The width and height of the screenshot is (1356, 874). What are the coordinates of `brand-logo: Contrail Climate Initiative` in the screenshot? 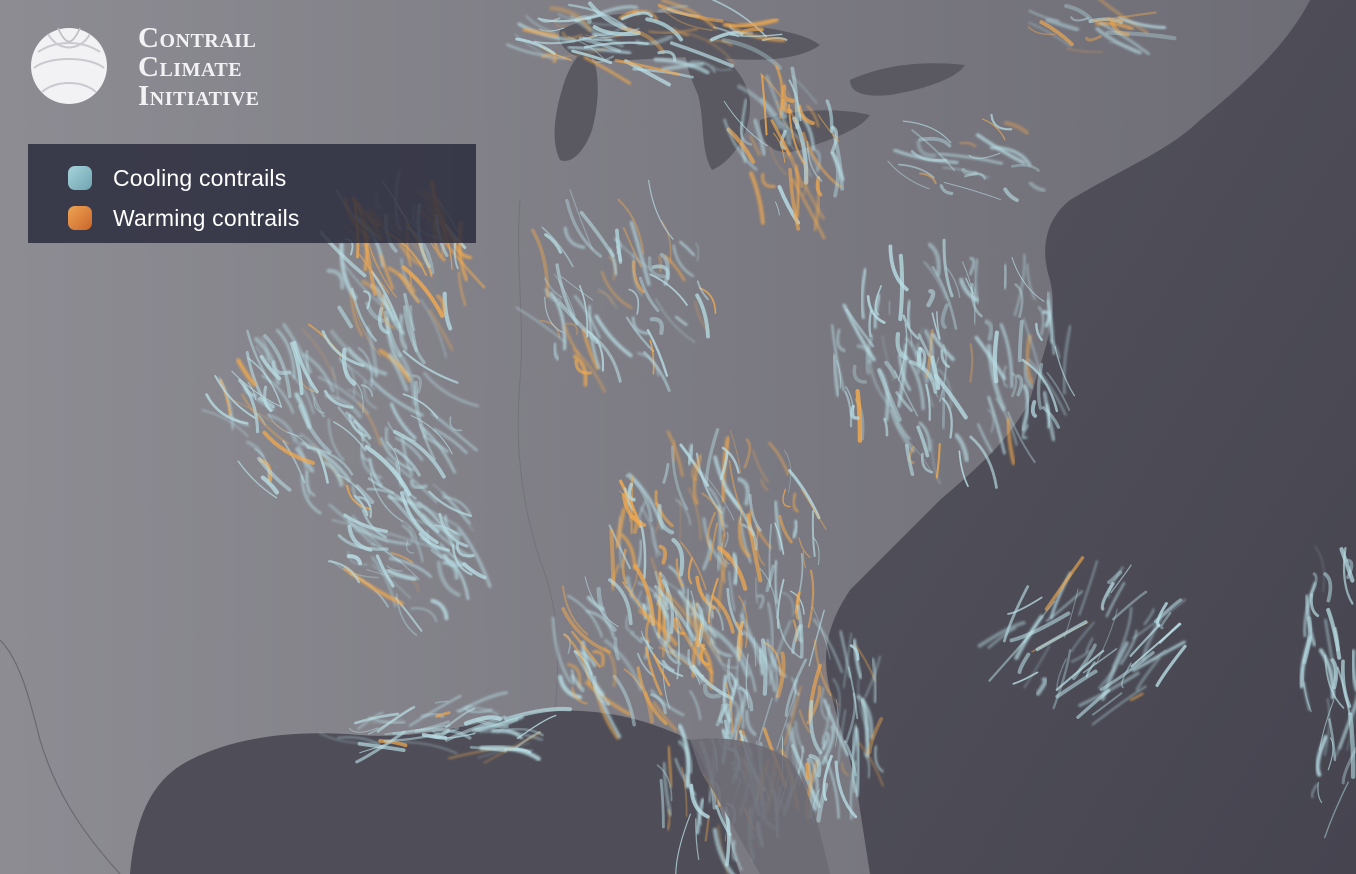 It's located at (144, 68).